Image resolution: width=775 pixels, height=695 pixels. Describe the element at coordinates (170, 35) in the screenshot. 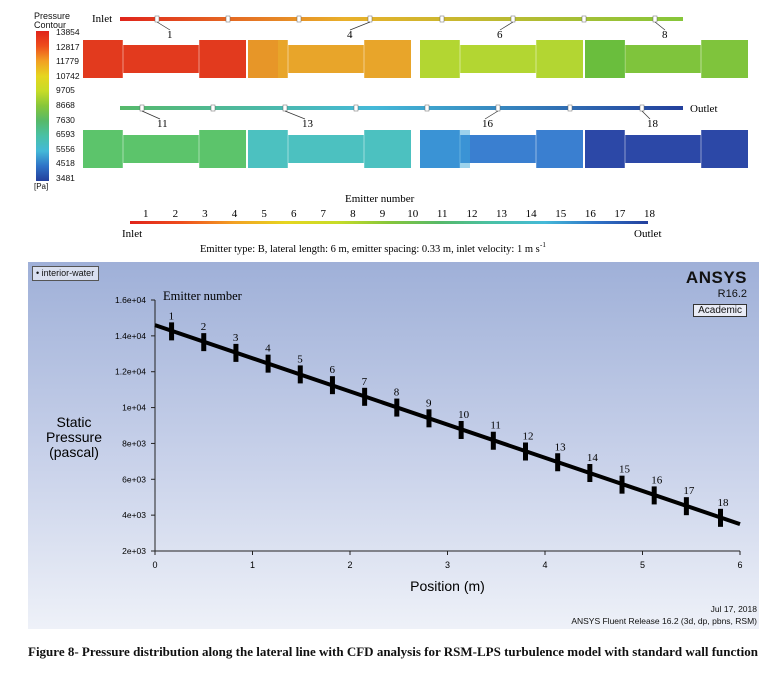

I see `emitter-callout: 1` at that location.